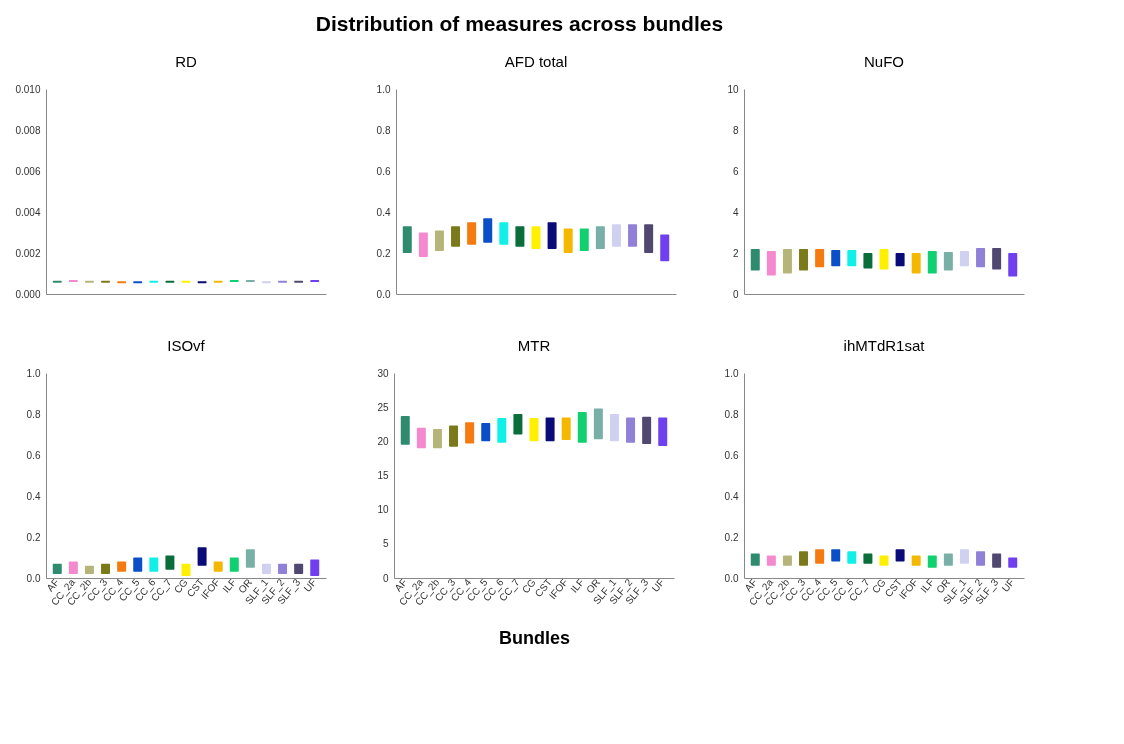  Describe the element at coordinates (28, 89) in the screenshot. I see `y-tick-label: 0.010` at that location.